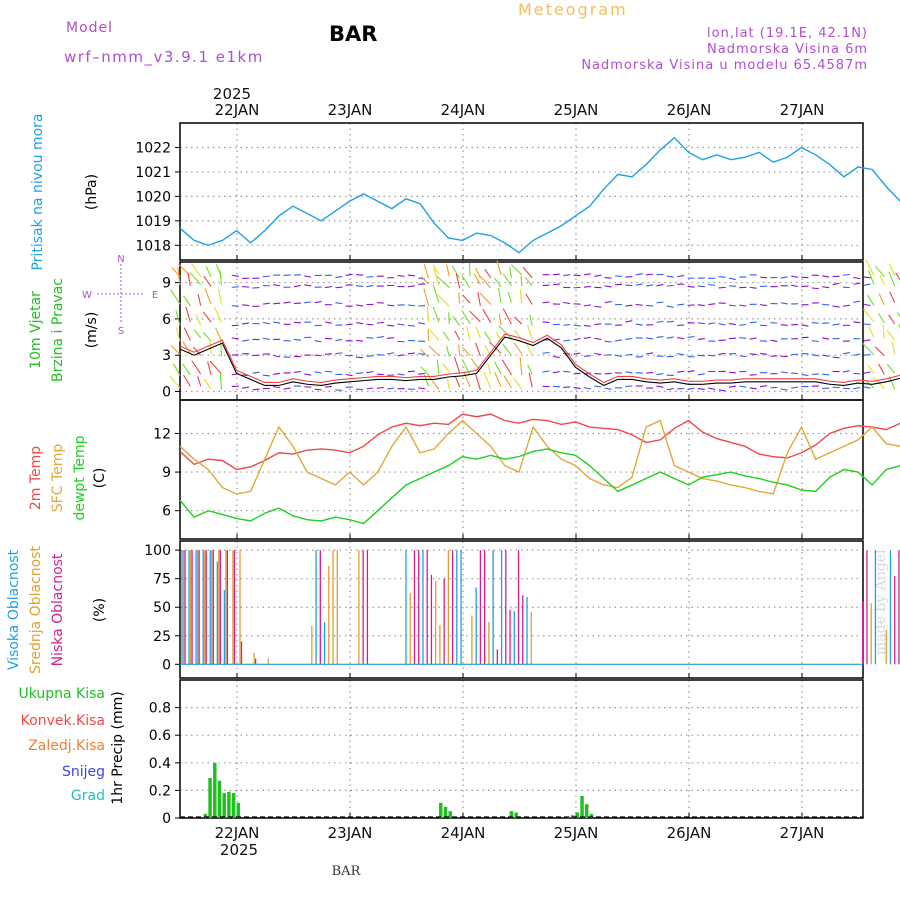  What do you see at coordinates (350, 833) in the screenshot?
I see `bottom-day-label: 23JAN` at bounding box center [350, 833].